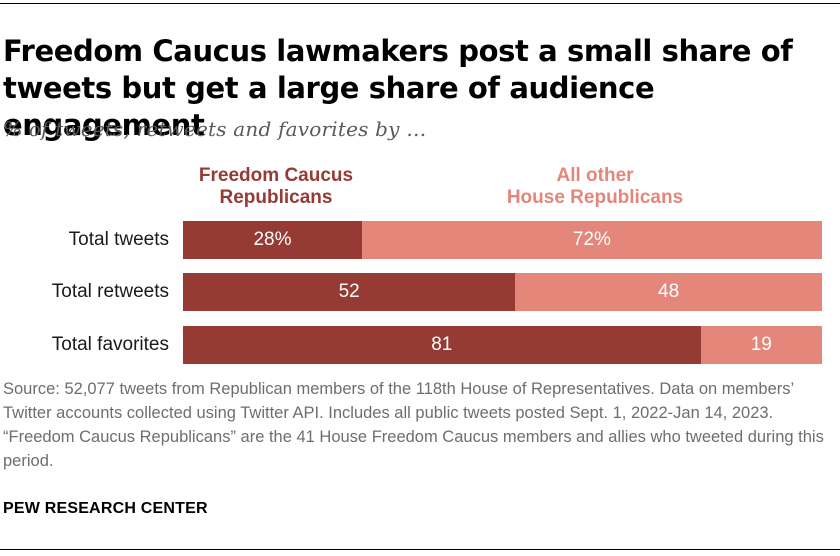 This screenshot has width=840, height=556. What do you see at coordinates (110, 344) in the screenshot?
I see `row-label: Total favorites` at bounding box center [110, 344].